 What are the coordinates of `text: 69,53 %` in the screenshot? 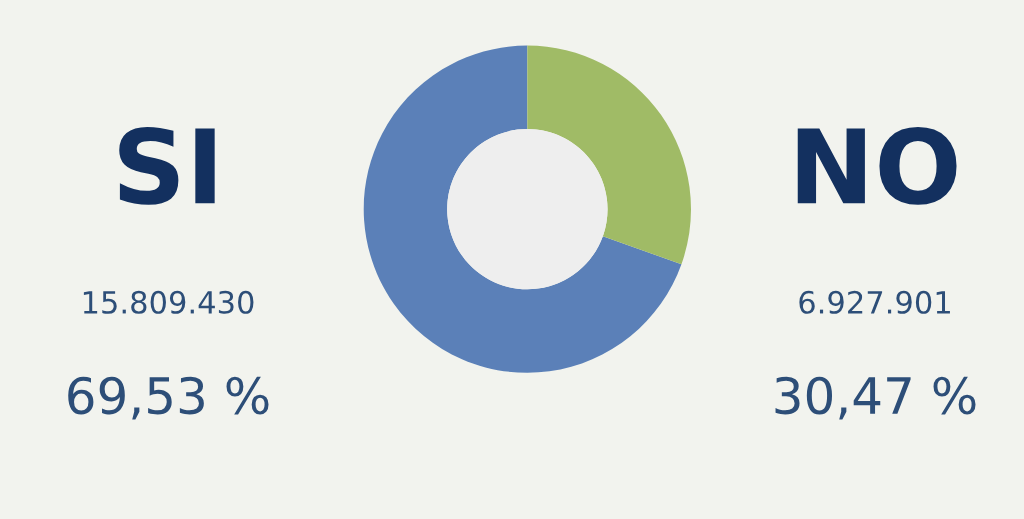 It's located at (168, 398).